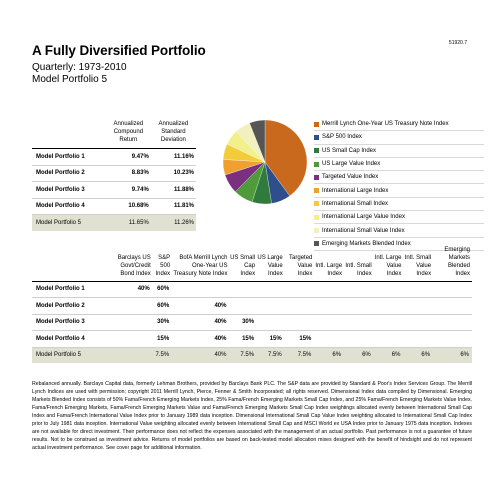 This screenshot has width=495, height=495. Describe the element at coordinates (173, 222) in the screenshot. I see `summary-sd: 11.26%` at that location.